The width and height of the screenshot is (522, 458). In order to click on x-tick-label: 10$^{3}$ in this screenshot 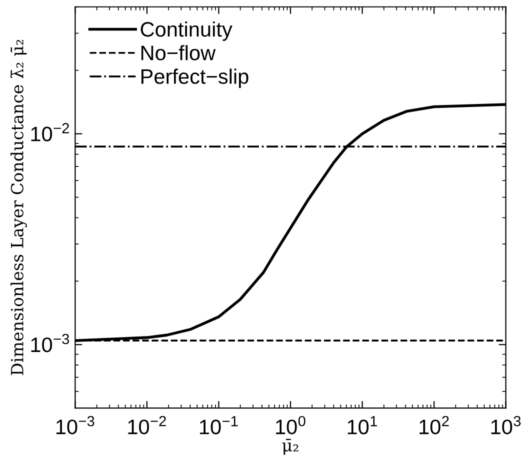, I will do `click(506, 425)`.